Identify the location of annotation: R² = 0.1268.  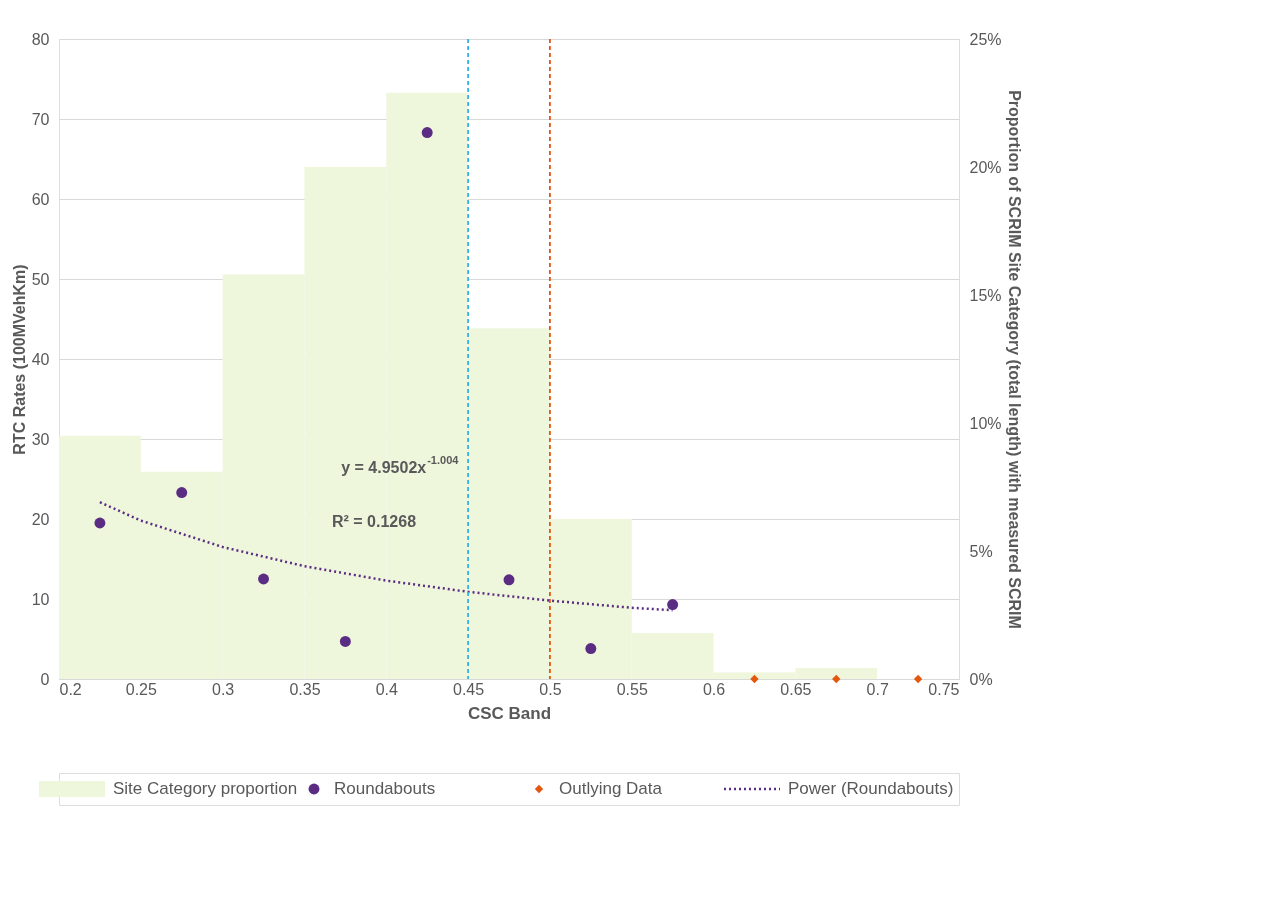
(374, 521).